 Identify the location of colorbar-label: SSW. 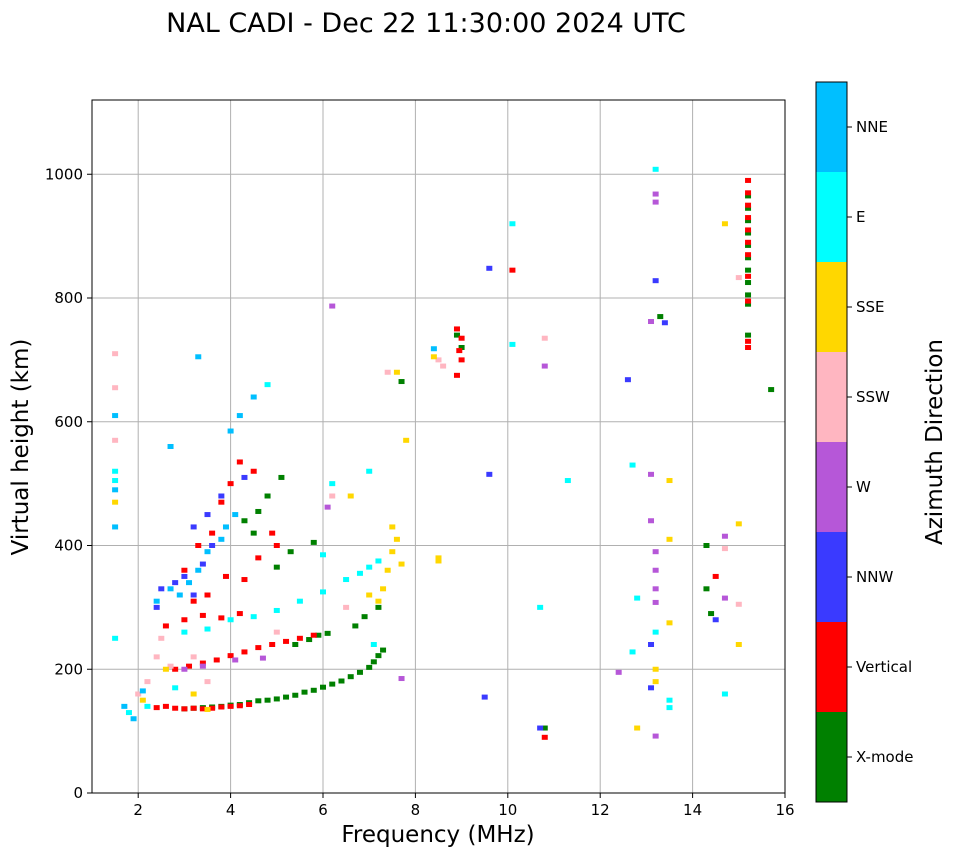
(873, 397).